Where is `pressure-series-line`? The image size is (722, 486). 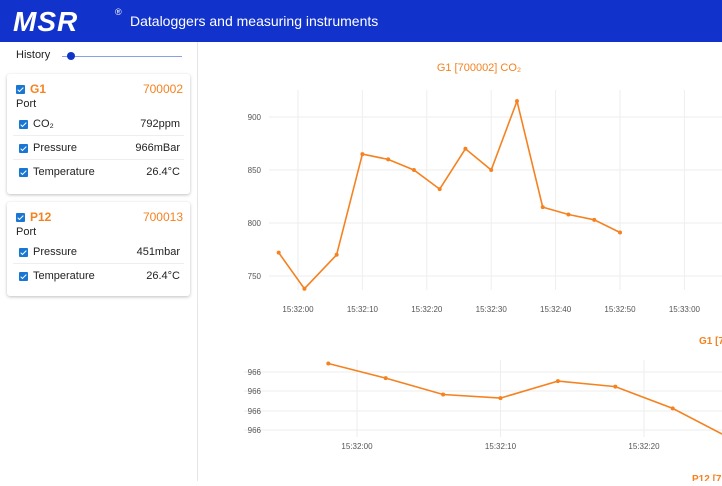
pressure-series-line is located at coordinates (525, 398).